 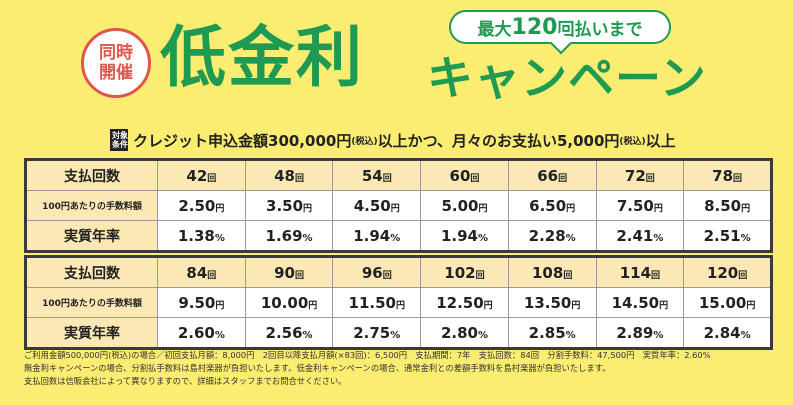 What do you see at coordinates (722, 332) in the screenshot?
I see `rate-cell-value: 2.84` at bounding box center [722, 332].